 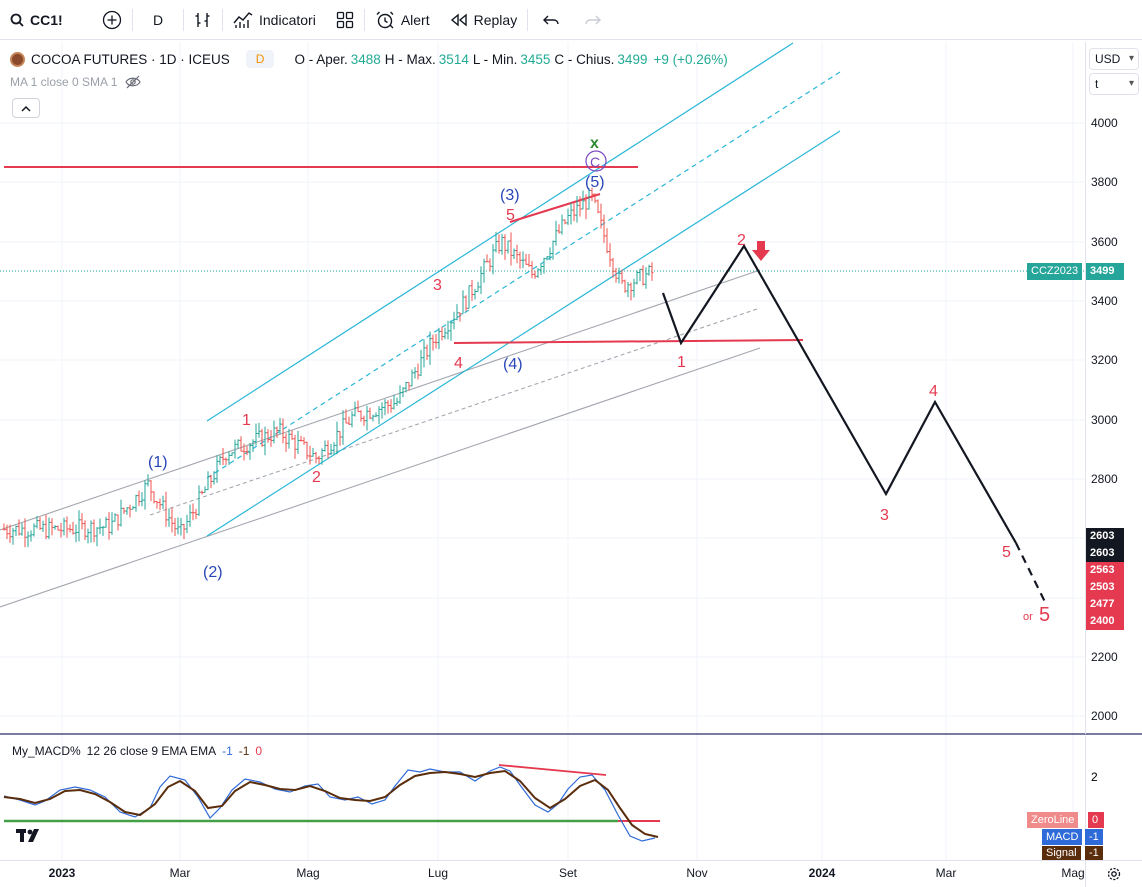 What do you see at coordinates (438, 873) in the screenshot?
I see `time-tick: Lug` at bounding box center [438, 873].